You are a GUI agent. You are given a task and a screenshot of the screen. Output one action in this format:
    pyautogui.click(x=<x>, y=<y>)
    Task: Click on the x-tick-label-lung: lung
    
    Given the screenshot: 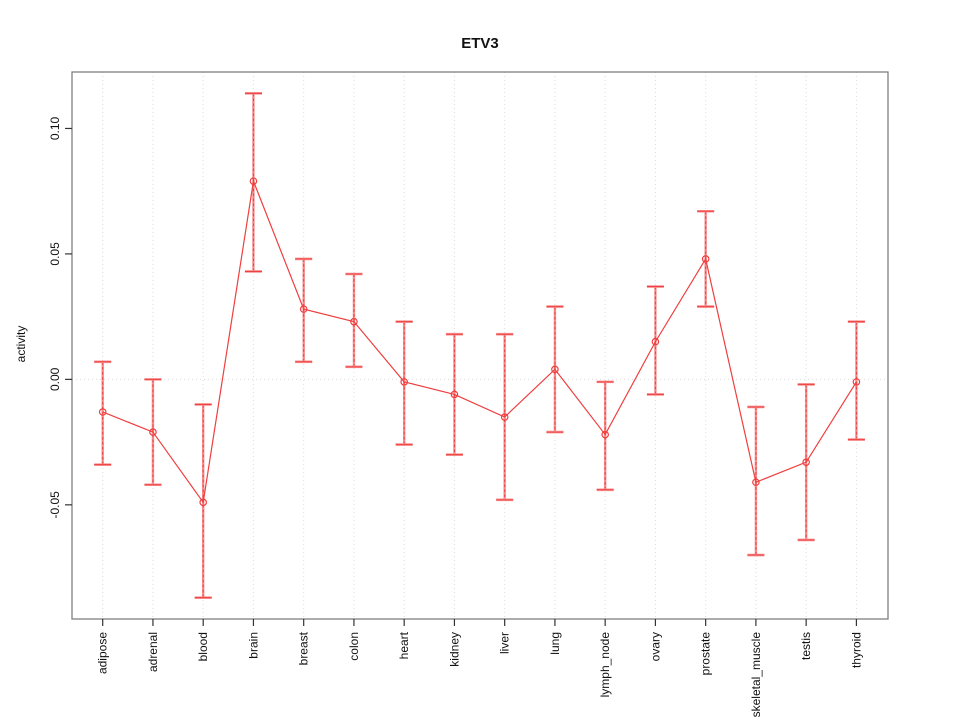 What is the action you would take?
    pyautogui.click(x=555, y=643)
    